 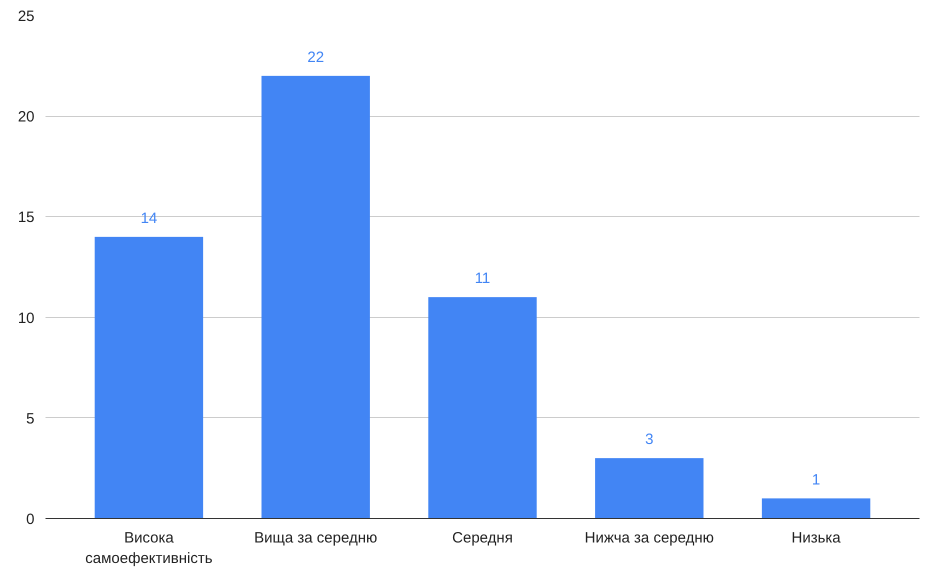 I want to click on data-label: 11, so click(x=482, y=279).